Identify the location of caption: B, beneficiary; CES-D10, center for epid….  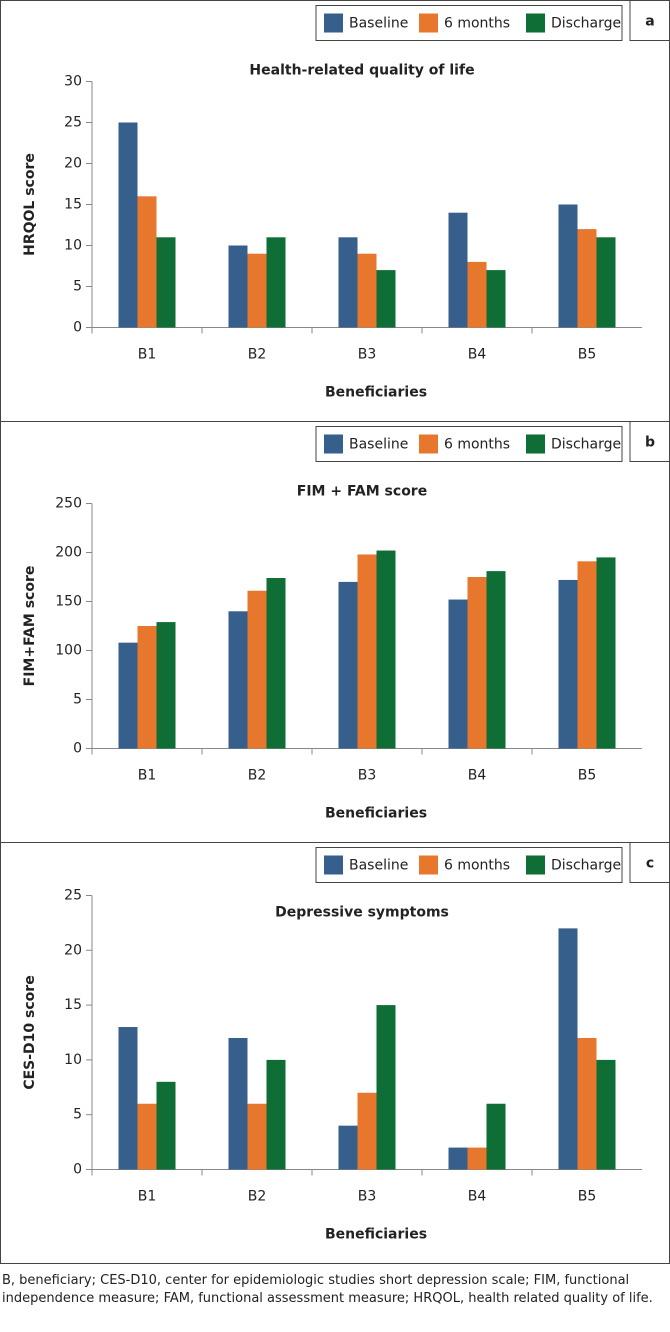
(327, 1289).